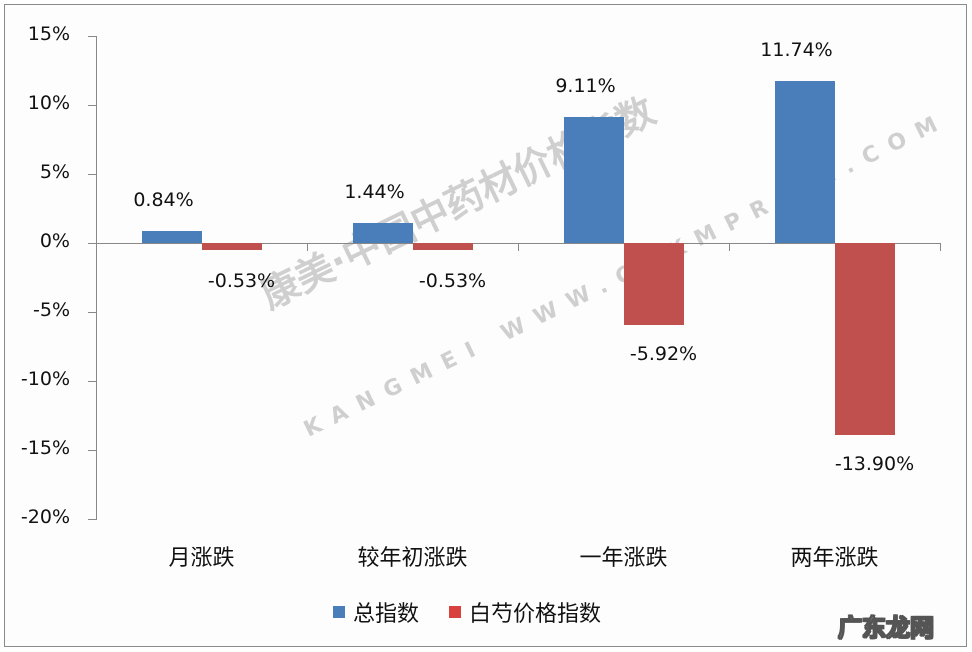 The height and width of the screenshot is (652, 972). Describe the element at coordinates (45, 448) in the screenshot. I see `y-tick-label: -15%` at that location.